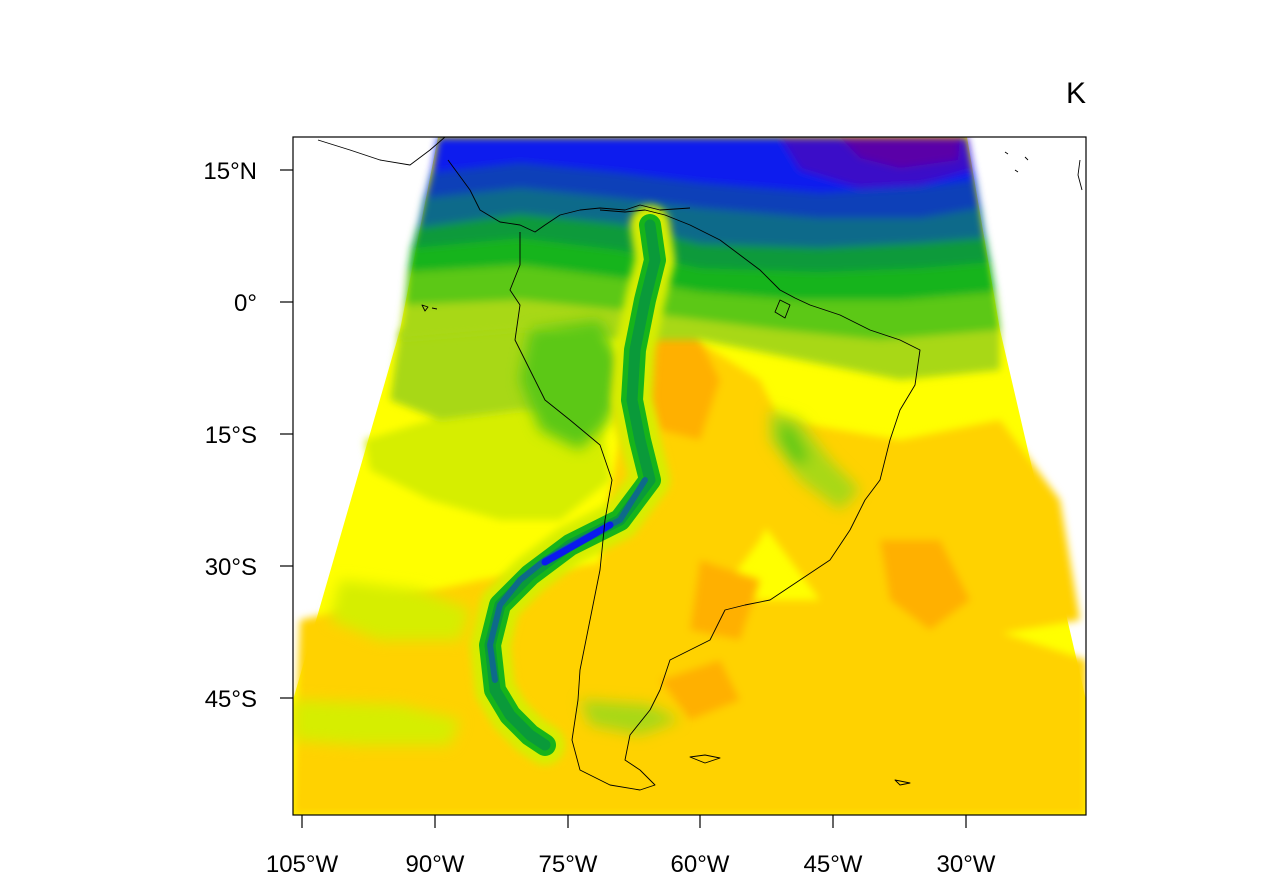  I want to click on y-tick-label: 15°S, so click(231, 435).